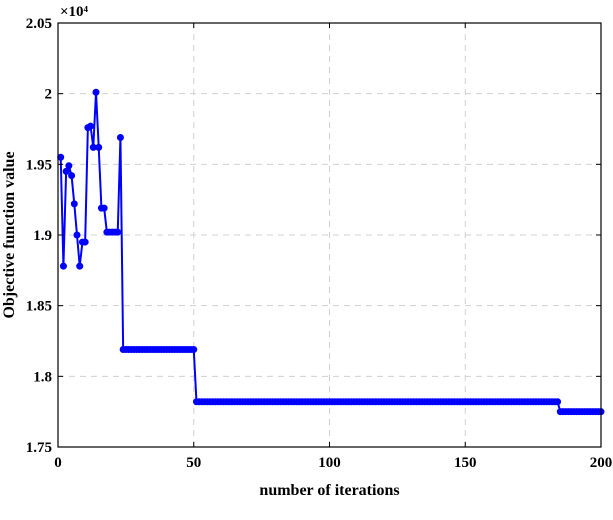  Describe the element at coordinates (193, 463) in the screenshot. I see `x-tick-label-1: 50` at that location.